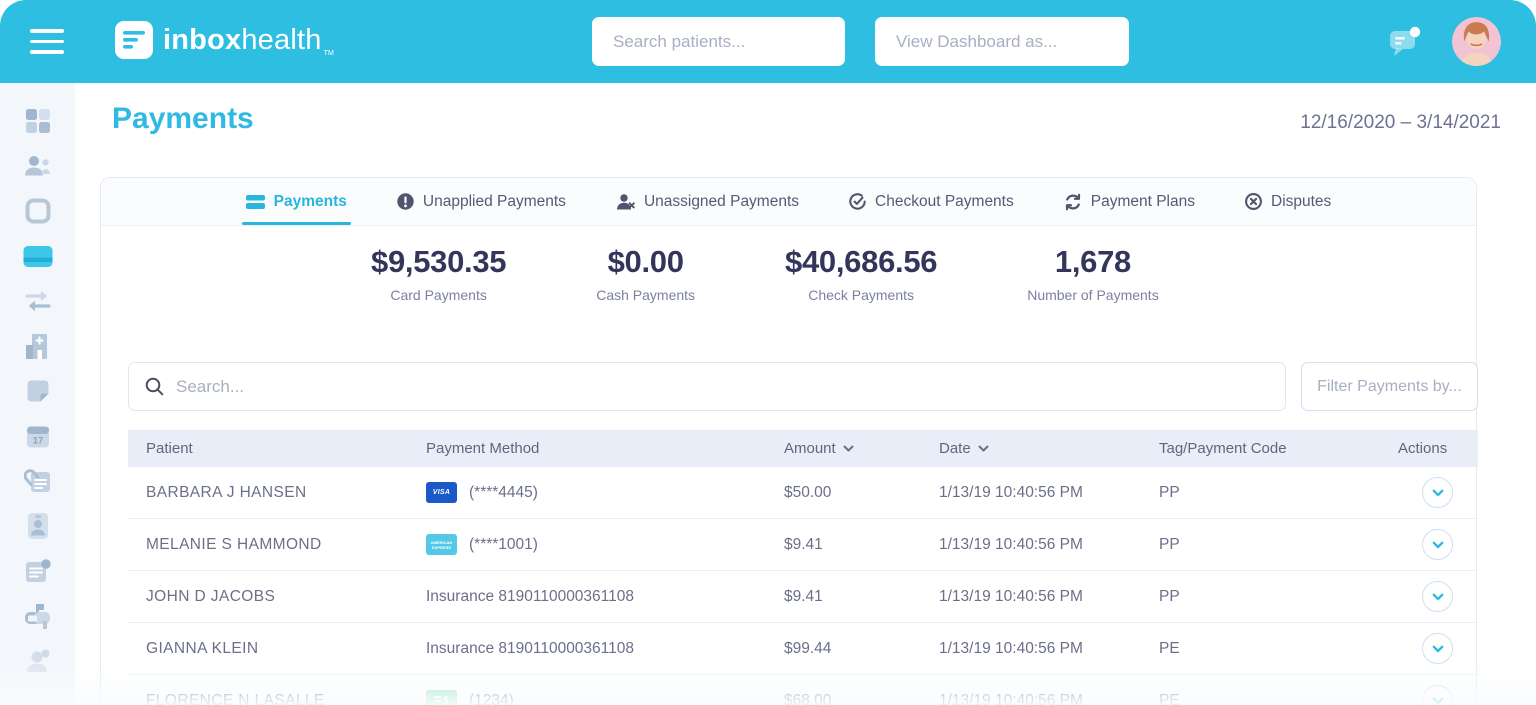 This screenshot has height=705, width=1536. What do you see at coordinates (47, 41) in the screenshot?
I see `menu-button` at bounding box center [47, 41].